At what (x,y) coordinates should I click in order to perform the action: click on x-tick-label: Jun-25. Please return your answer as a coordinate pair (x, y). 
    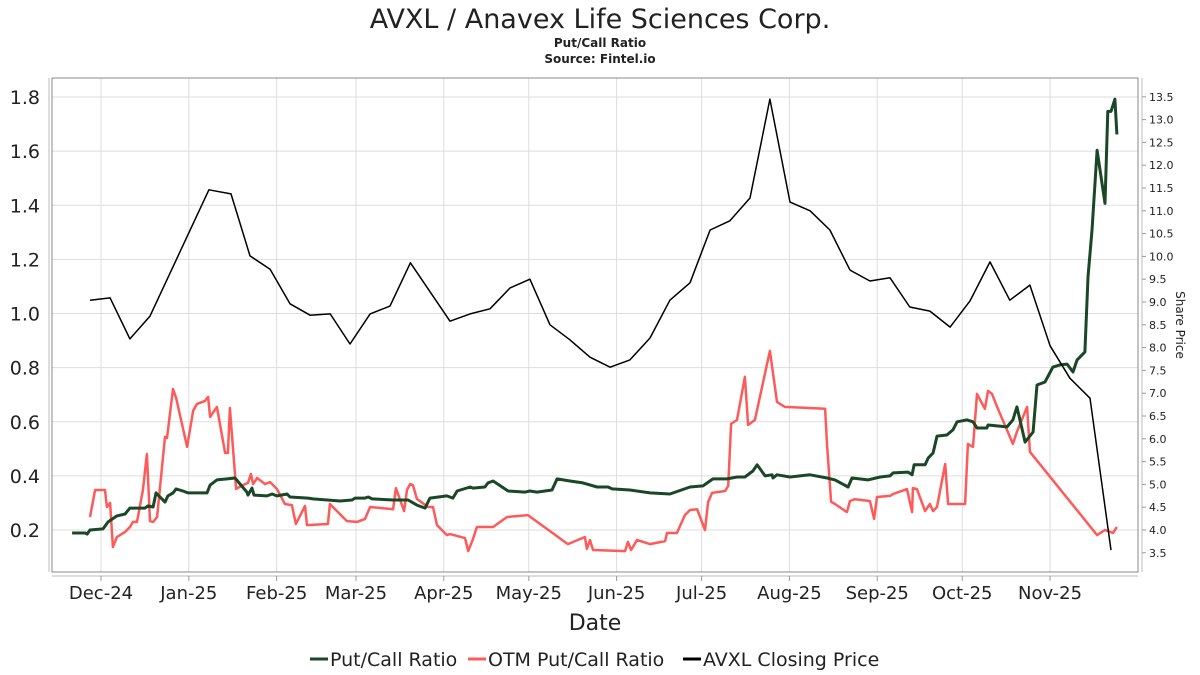
    Looking at the image, I should click on (616, 593).